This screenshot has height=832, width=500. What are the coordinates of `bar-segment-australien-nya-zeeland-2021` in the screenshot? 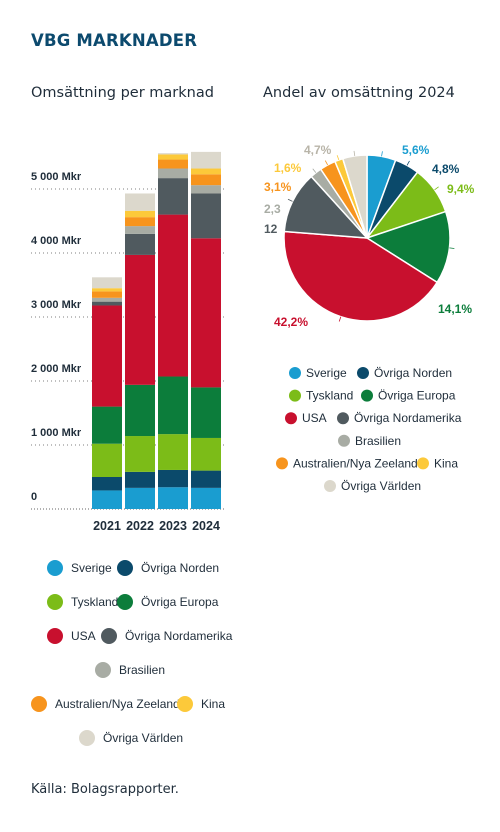 It's located at (107, 294).